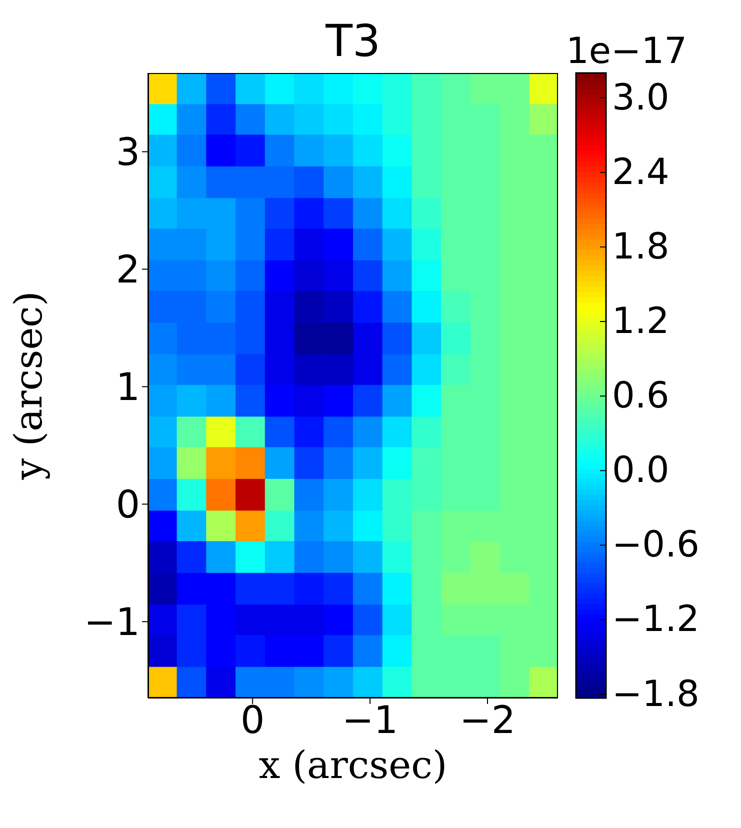 This screenshot has height=828, width=741. I want to click on color-bar-label: 2.4, so click(641, 172).